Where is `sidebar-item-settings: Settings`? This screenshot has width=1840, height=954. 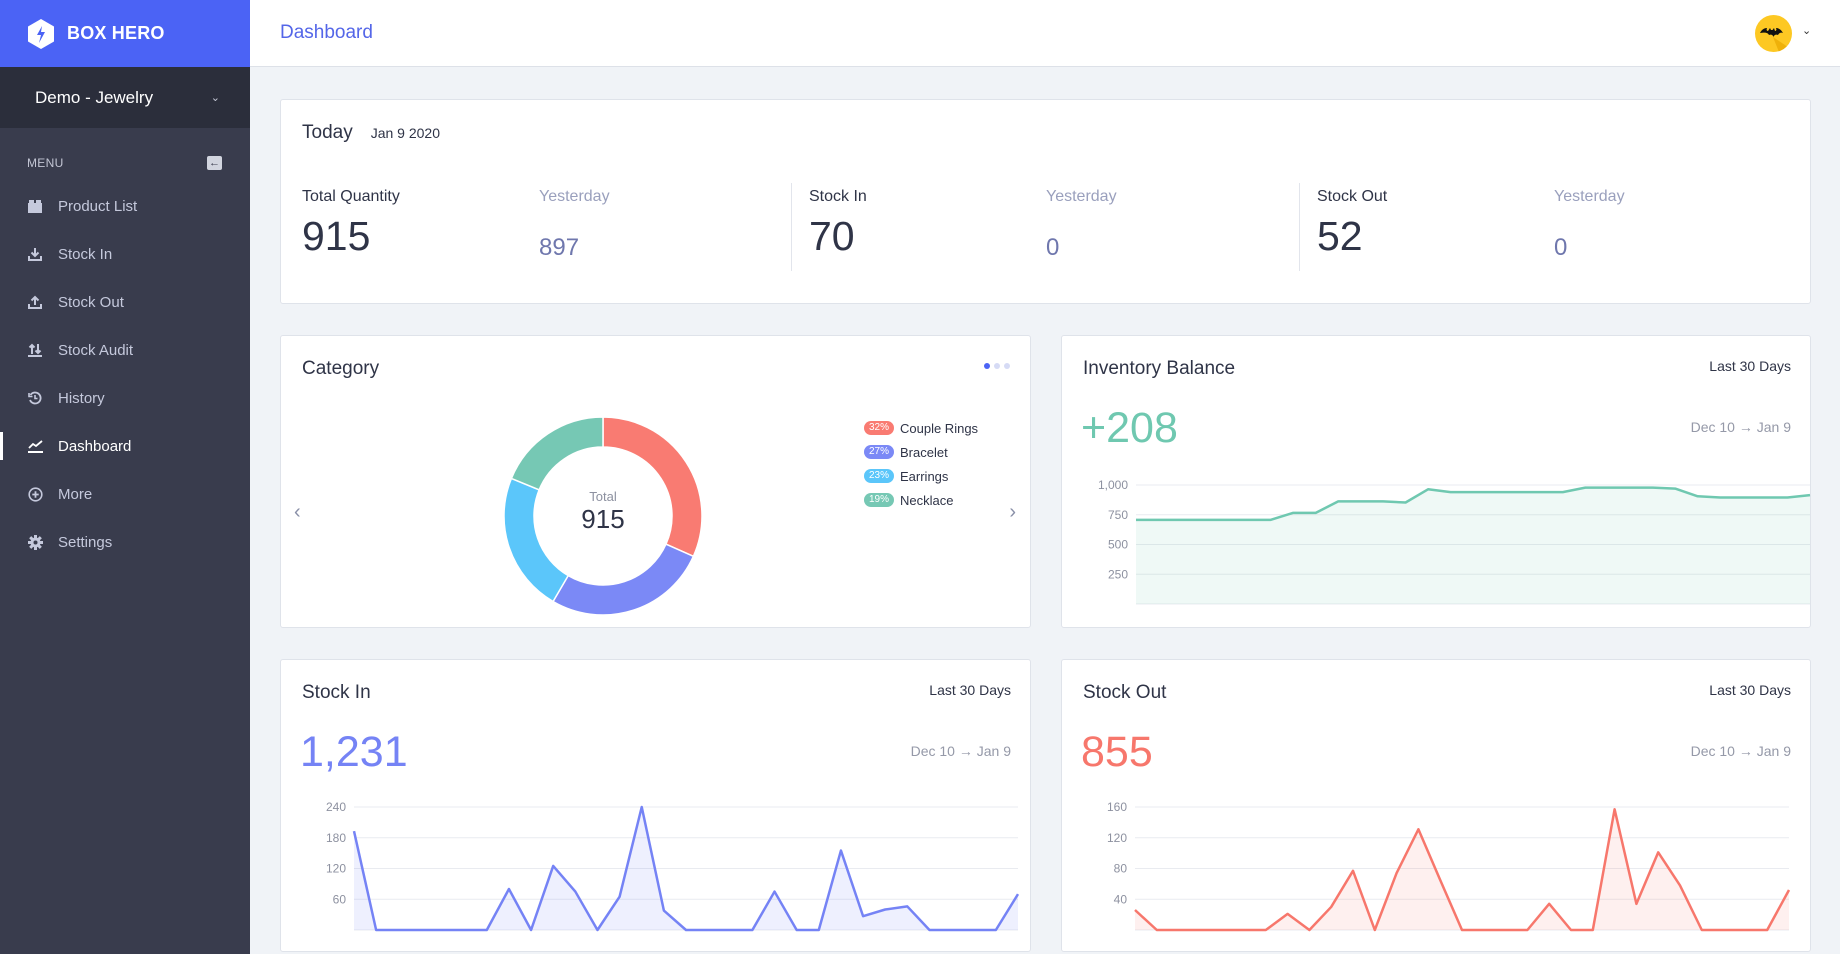
sidebar-item-settings: Settings is located at coordinates (125, 542).